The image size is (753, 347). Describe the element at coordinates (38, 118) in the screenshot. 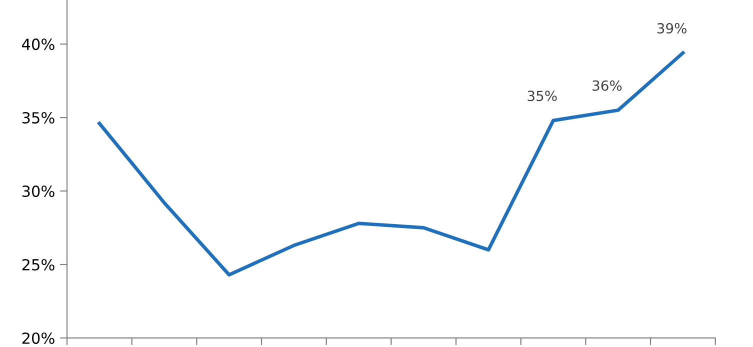

I see `y-tick-label: 35%` at that location.